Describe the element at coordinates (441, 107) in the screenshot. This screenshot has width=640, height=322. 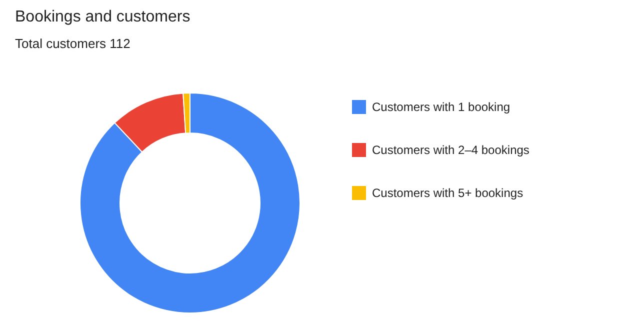
I see `legend-label: Customers with 1 booking` at that location.